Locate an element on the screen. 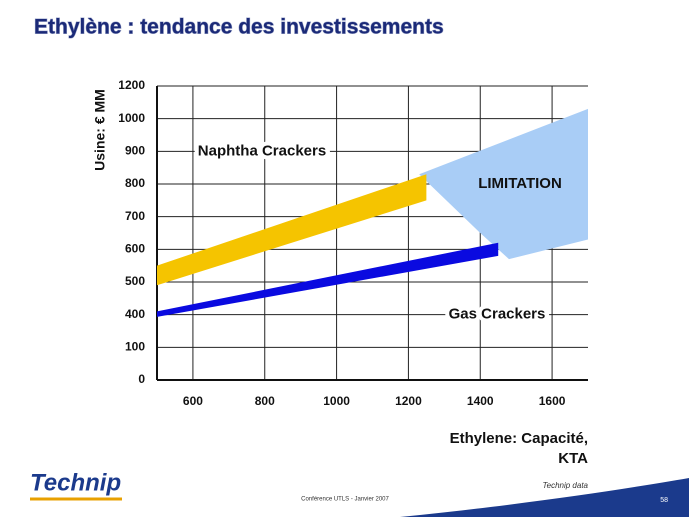 This screenshot has height=517, width=689. y-tick-label: 400 is located at coordinates (135, 314).